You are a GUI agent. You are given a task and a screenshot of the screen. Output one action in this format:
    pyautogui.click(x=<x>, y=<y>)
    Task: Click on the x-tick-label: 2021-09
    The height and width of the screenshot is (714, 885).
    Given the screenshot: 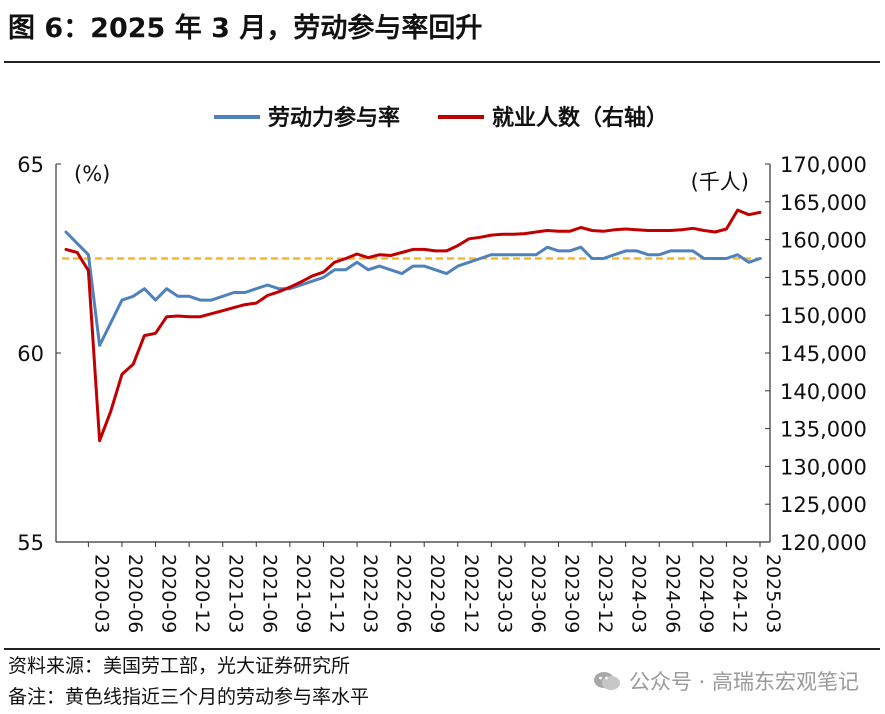 What is the action you would take?
    pyautogui.click(x=303, y=593)
    